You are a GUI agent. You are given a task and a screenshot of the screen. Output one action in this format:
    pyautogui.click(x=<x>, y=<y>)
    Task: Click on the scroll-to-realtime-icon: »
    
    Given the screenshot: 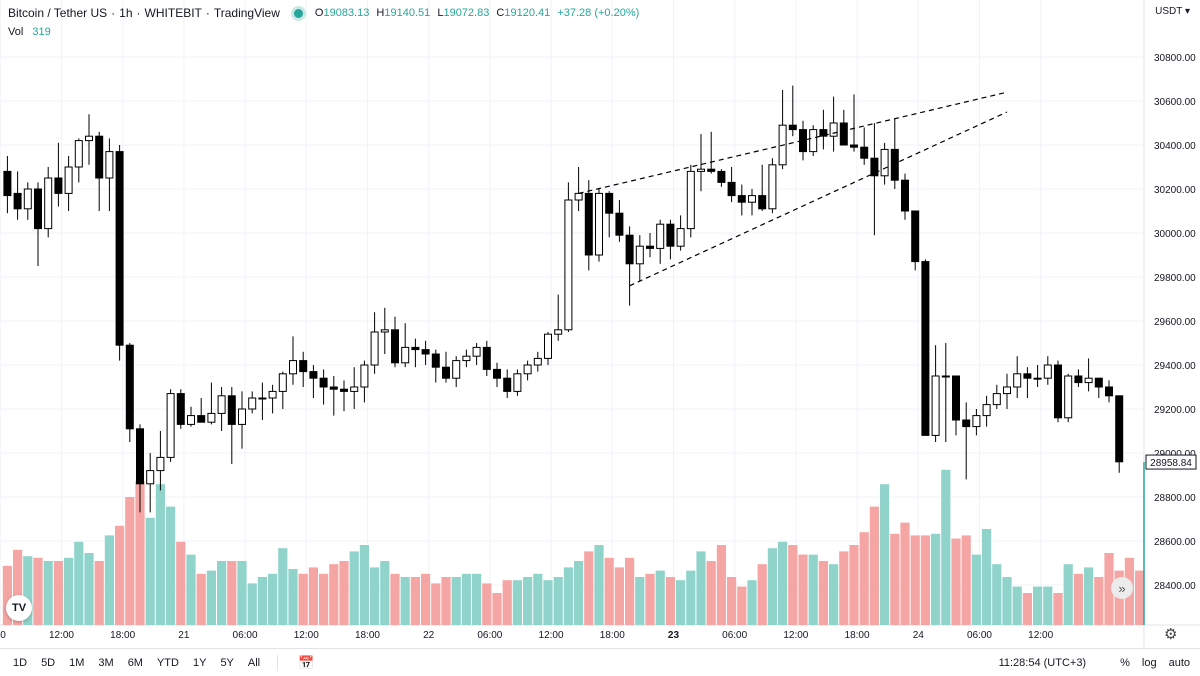 What is the action you would take?
    pyautogui.click(x=1122, y=588)
    